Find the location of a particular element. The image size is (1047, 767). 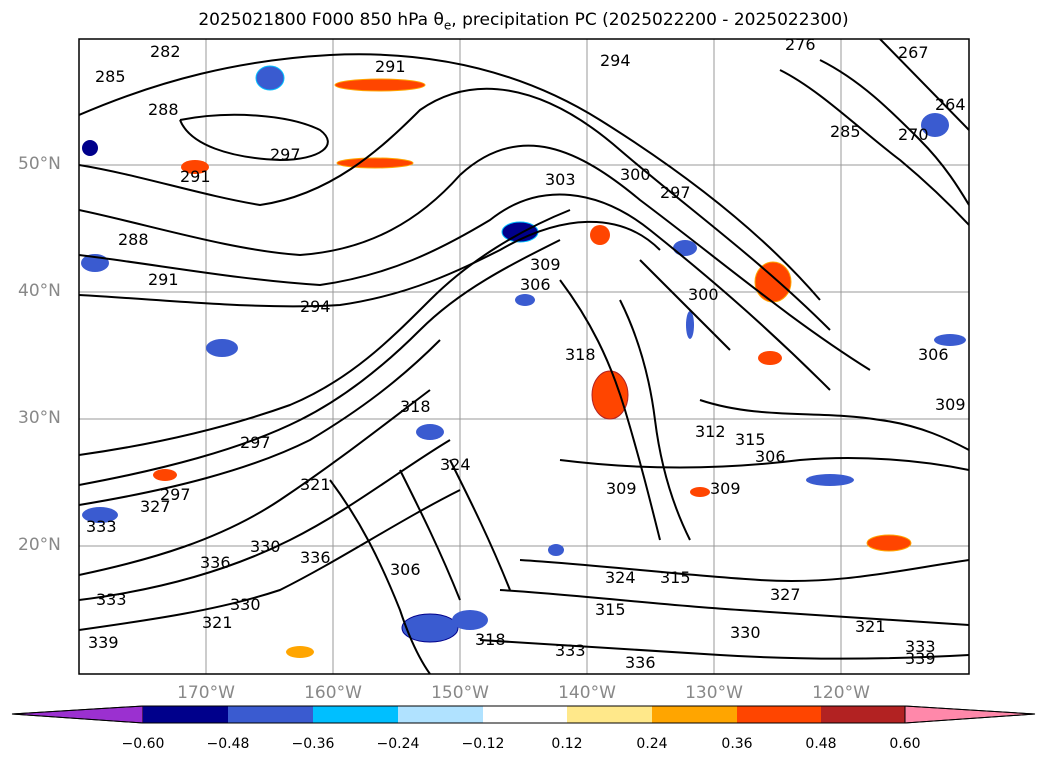

colorbar-tick-label: 0.60 is located at coordinates (905, 744).